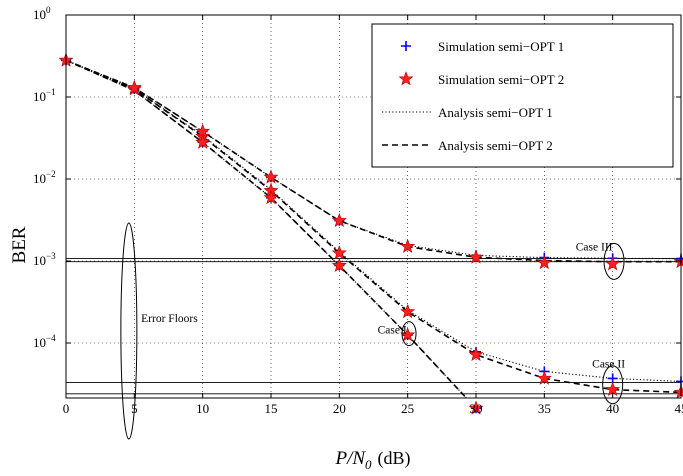 The width and height of the screenshot is (683, 476). I want to click on x-tick-label-5: 25, so click(407, 408).